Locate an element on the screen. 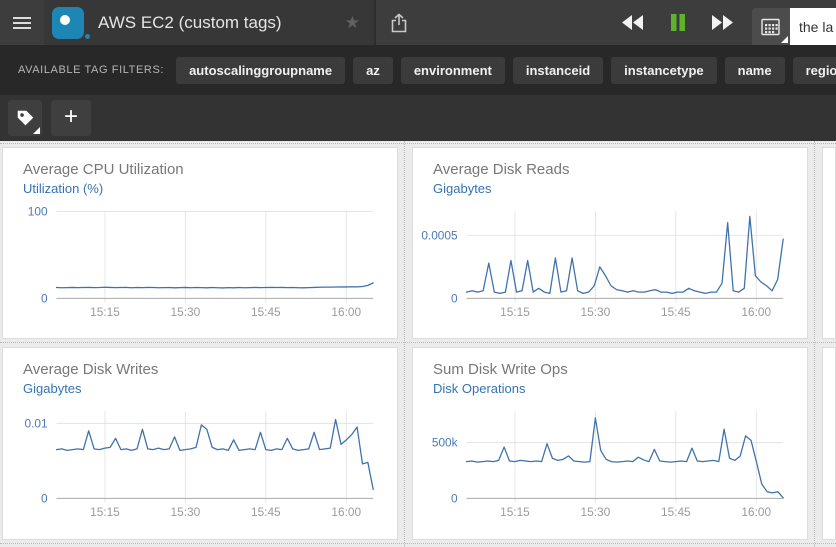 The image size is (836, 547). divider is located at coordinates (375, 22).